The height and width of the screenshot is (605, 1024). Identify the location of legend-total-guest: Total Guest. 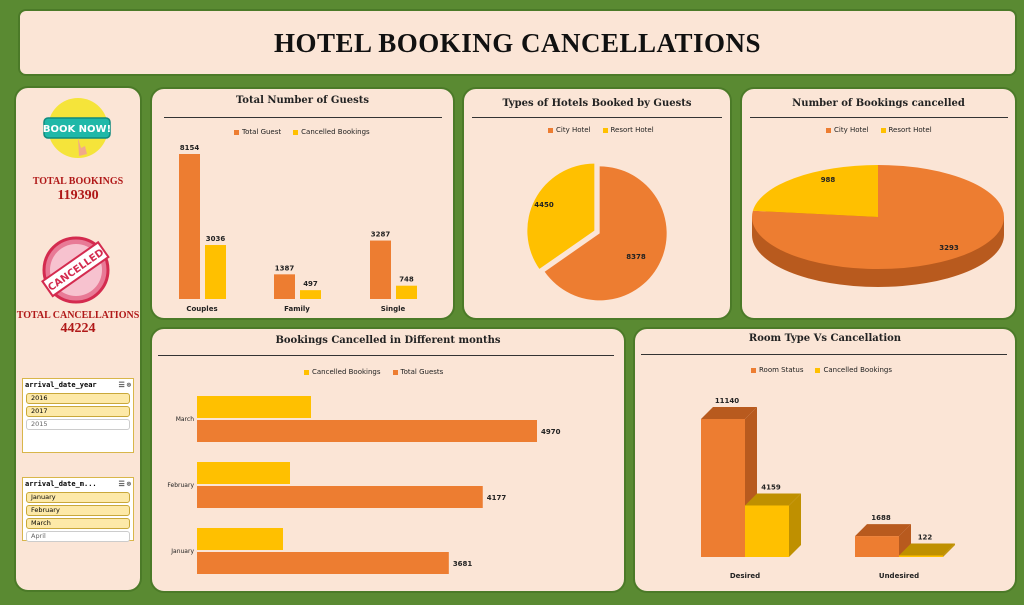
(262, 132).